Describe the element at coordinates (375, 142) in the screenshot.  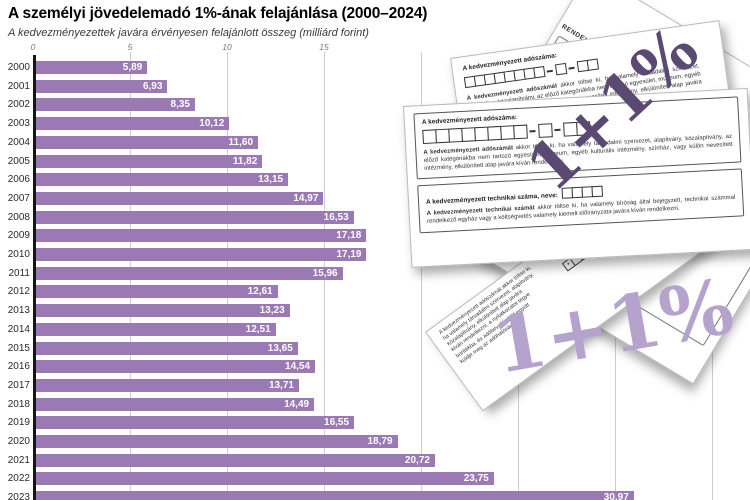
I see `bar-row: 2004 11,60` at that location.